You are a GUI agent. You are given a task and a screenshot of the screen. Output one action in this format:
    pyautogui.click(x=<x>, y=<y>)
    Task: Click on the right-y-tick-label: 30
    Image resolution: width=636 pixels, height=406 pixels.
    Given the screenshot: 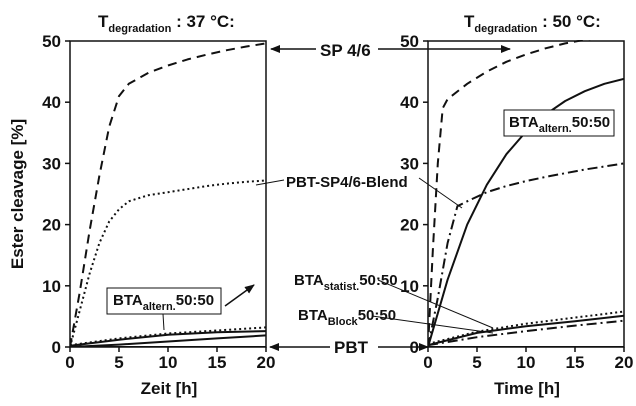 What is the action you would take?
    pyautogui.click(x=409, y=163)
    